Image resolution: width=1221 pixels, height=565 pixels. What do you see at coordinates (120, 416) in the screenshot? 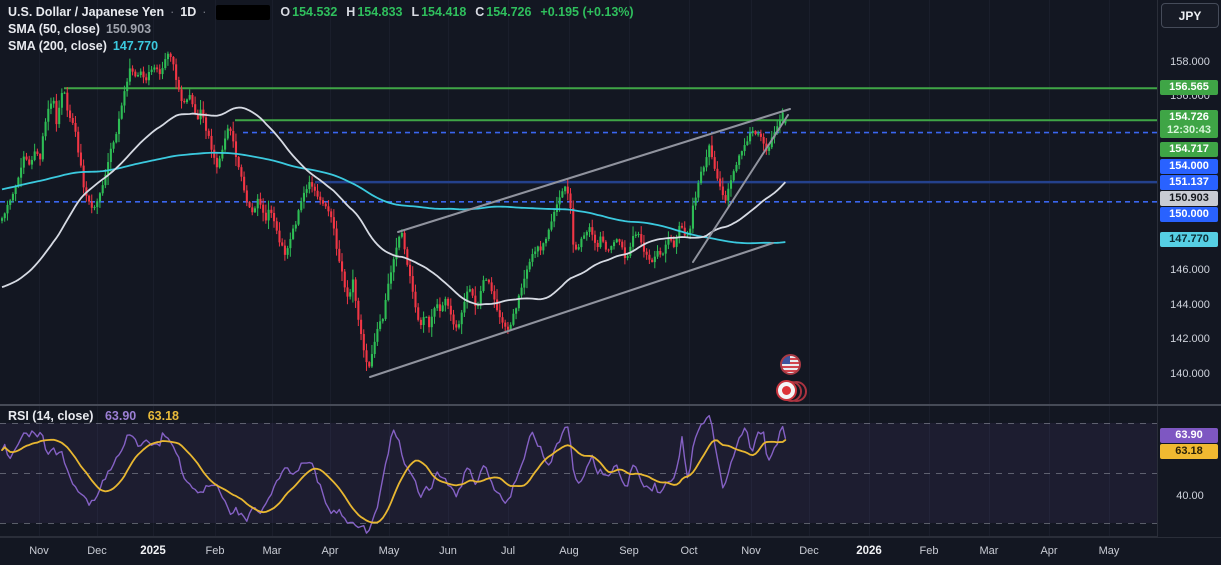
I see `rsi-value: 63.90` at bounding box center [120, 416].